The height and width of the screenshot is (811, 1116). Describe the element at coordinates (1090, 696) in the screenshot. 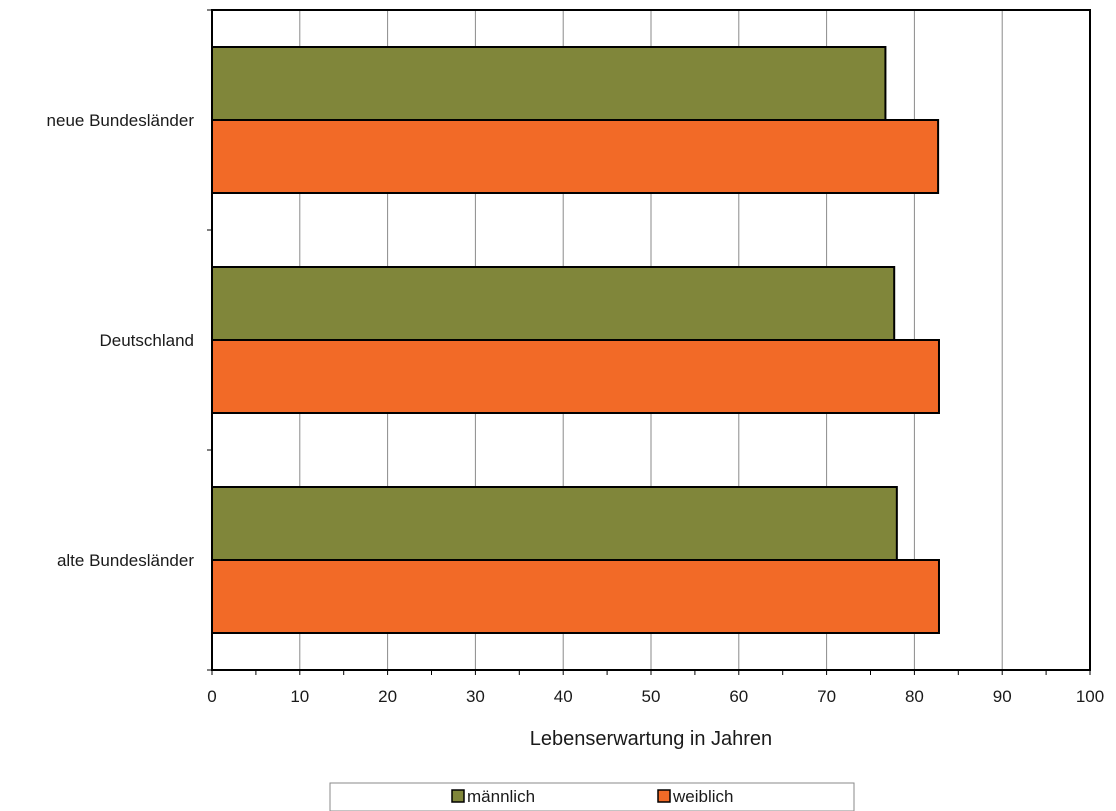

I see `x-tick-label: 100` at that location.